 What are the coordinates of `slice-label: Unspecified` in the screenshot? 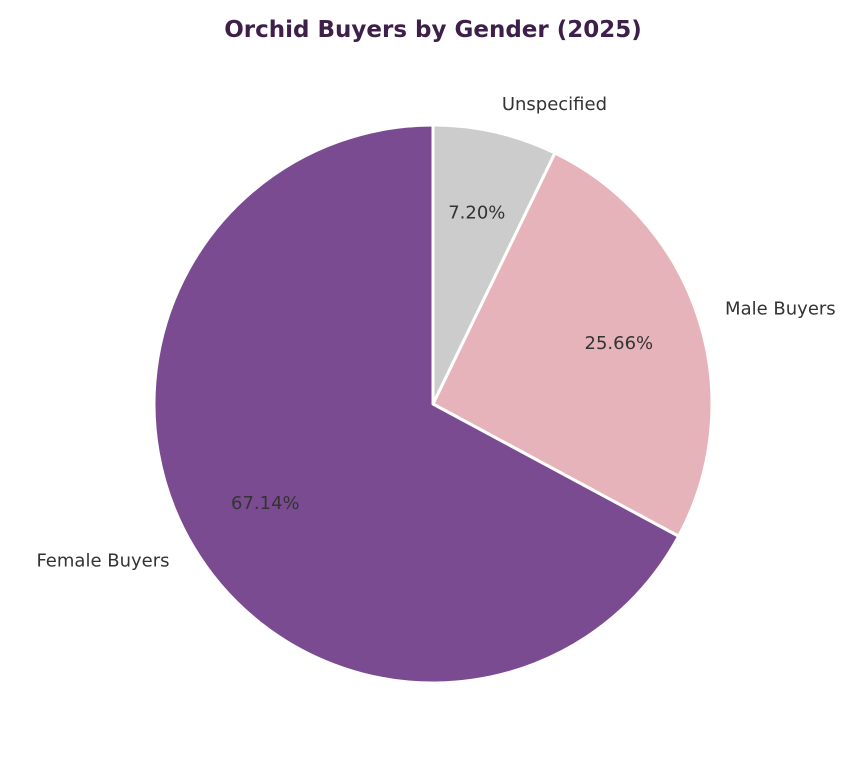 It's located at (554, 104).